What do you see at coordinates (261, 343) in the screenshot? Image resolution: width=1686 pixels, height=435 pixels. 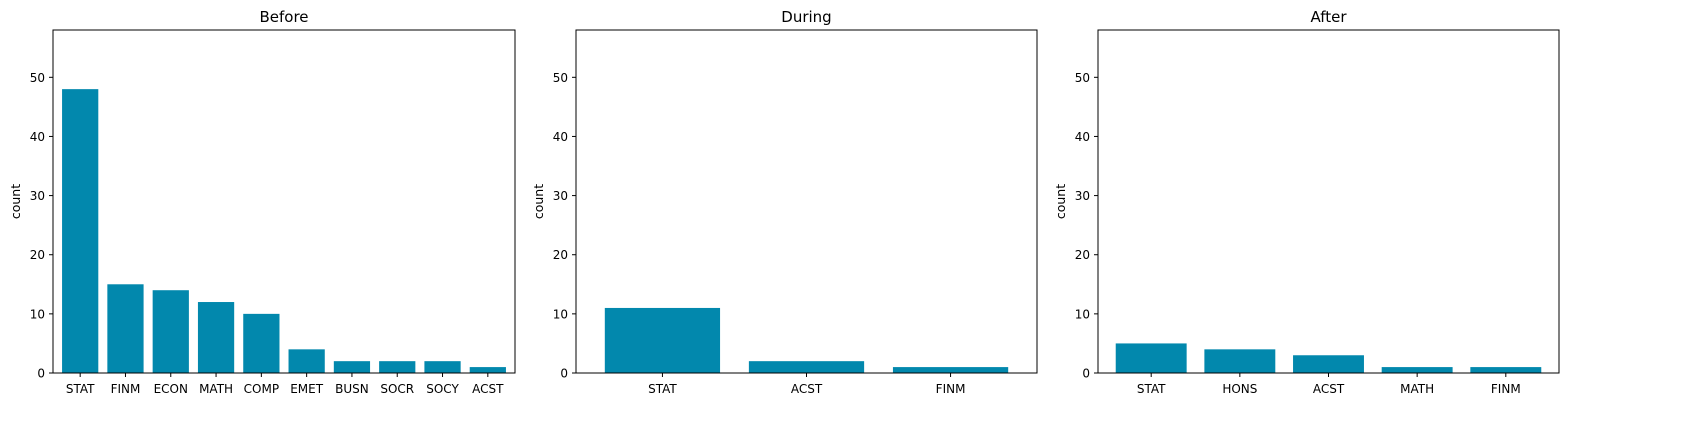 I see `bar-comp` at bounding box center [261, 343].